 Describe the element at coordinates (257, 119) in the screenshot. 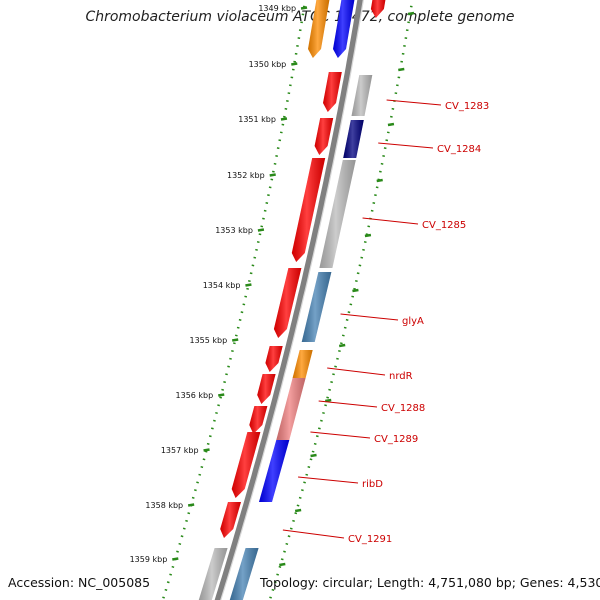

I see `kbp-label: 1351 kbp` at that location.